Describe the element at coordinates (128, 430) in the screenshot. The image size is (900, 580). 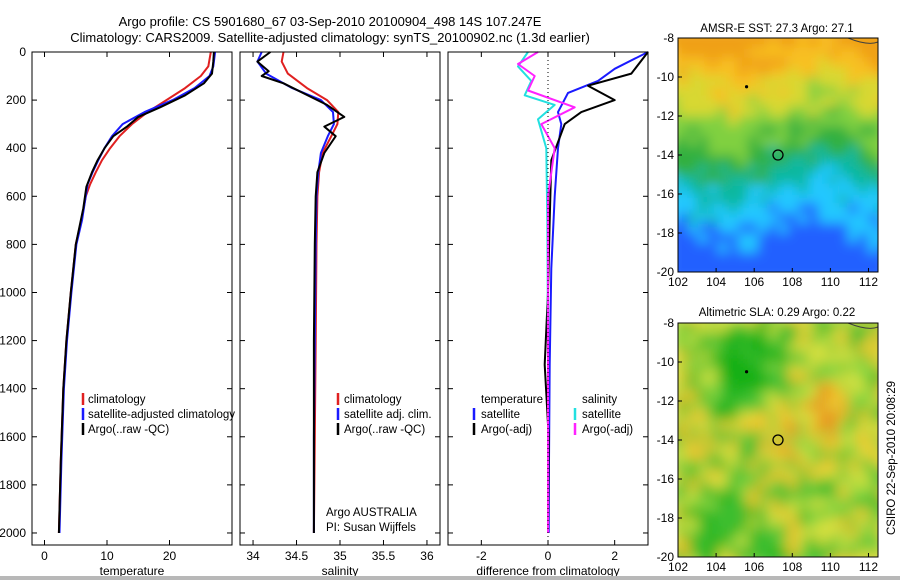
I see `legend-label-argo: Argo(..raw -QC)` at that location.